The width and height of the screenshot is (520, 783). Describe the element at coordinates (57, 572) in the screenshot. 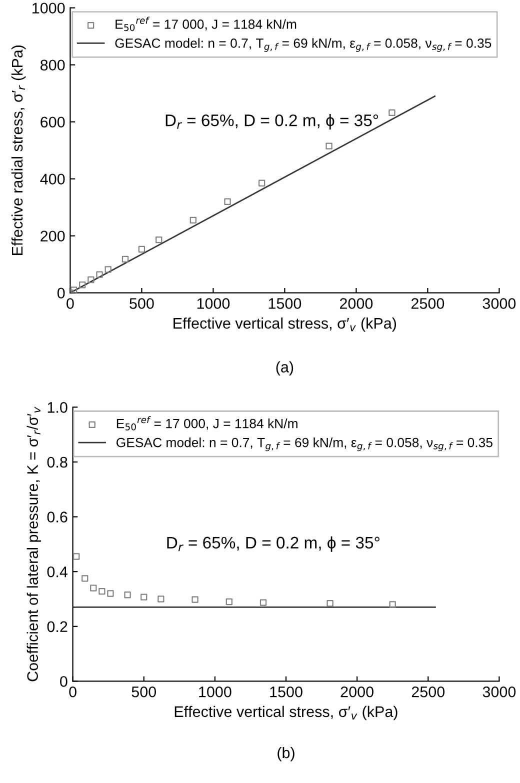

I see `y-tick-label: 0.4` at that location.